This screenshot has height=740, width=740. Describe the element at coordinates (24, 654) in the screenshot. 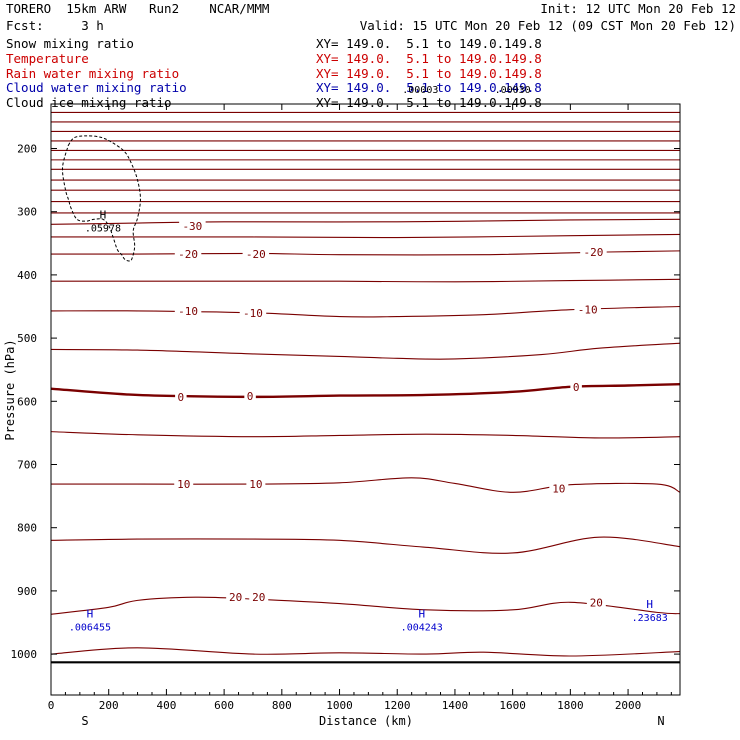

I see `y-tick-label: 1000` at that location.